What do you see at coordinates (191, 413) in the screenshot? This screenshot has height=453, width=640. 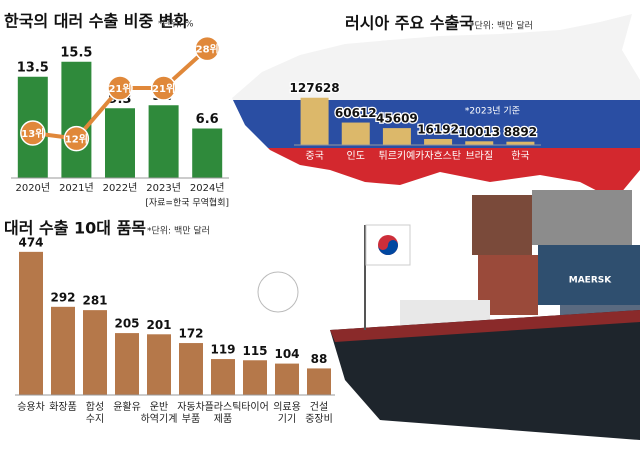 I see `x-tick-label: 자동차 부품` at bounding box center [191, 413].